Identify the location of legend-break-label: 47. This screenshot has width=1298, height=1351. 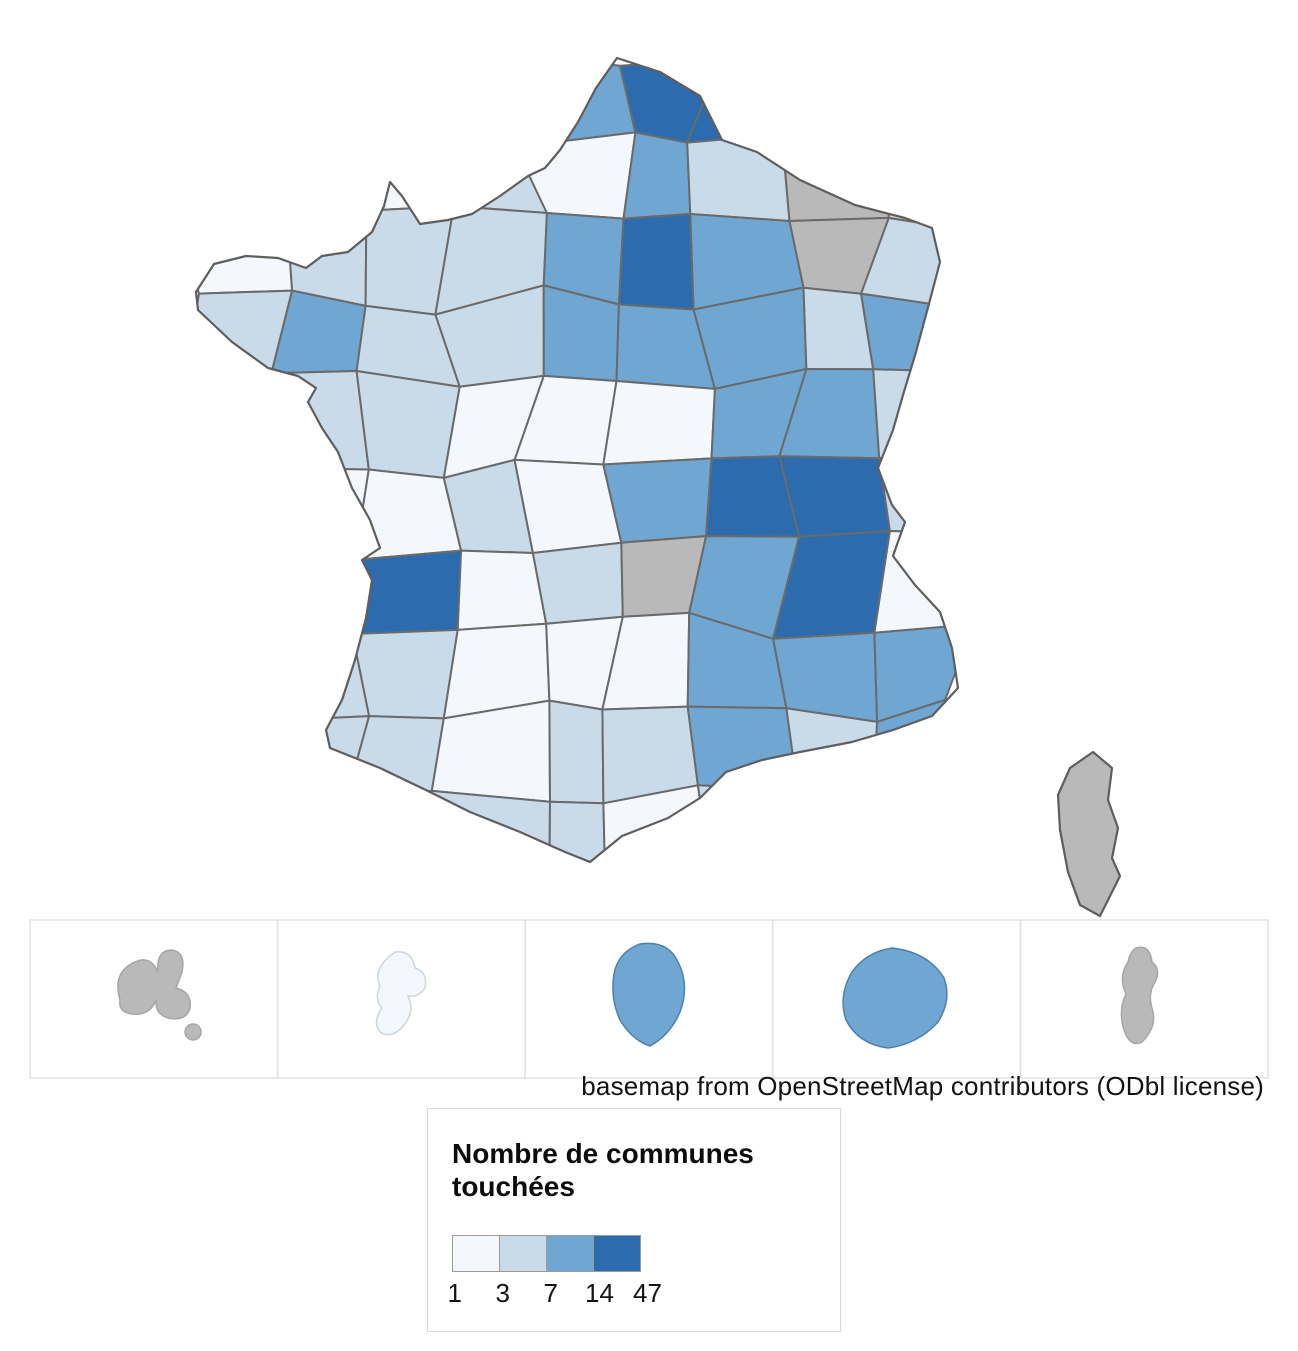
(647, 1293).